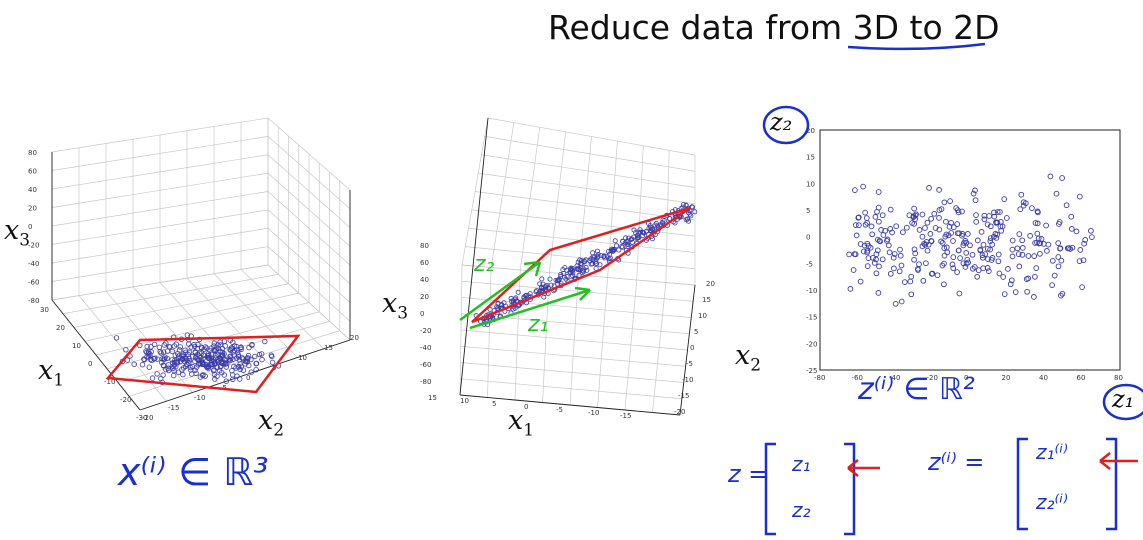 This screenshot has height=540, width=1143. What do you see at coordinates (1122, 402) in the screenshot?
I see `circled-z1` at bounding box center [1122, 402].